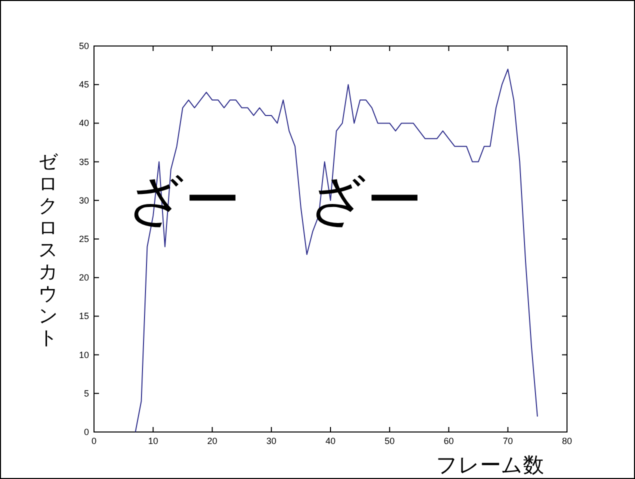  What do you see at coordinates (83, 200) in the screenshot?
I see `y-tick-label: 30` at bounding box center [83, 200].